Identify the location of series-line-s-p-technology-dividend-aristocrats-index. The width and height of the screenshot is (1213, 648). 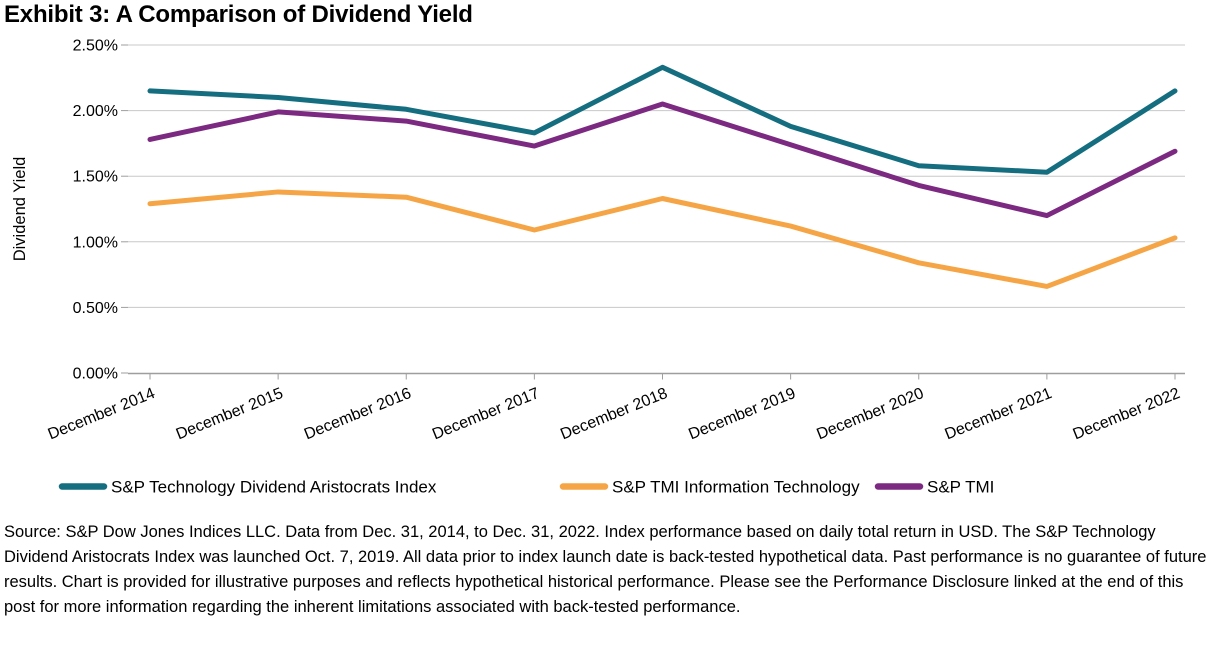
(662, 119).